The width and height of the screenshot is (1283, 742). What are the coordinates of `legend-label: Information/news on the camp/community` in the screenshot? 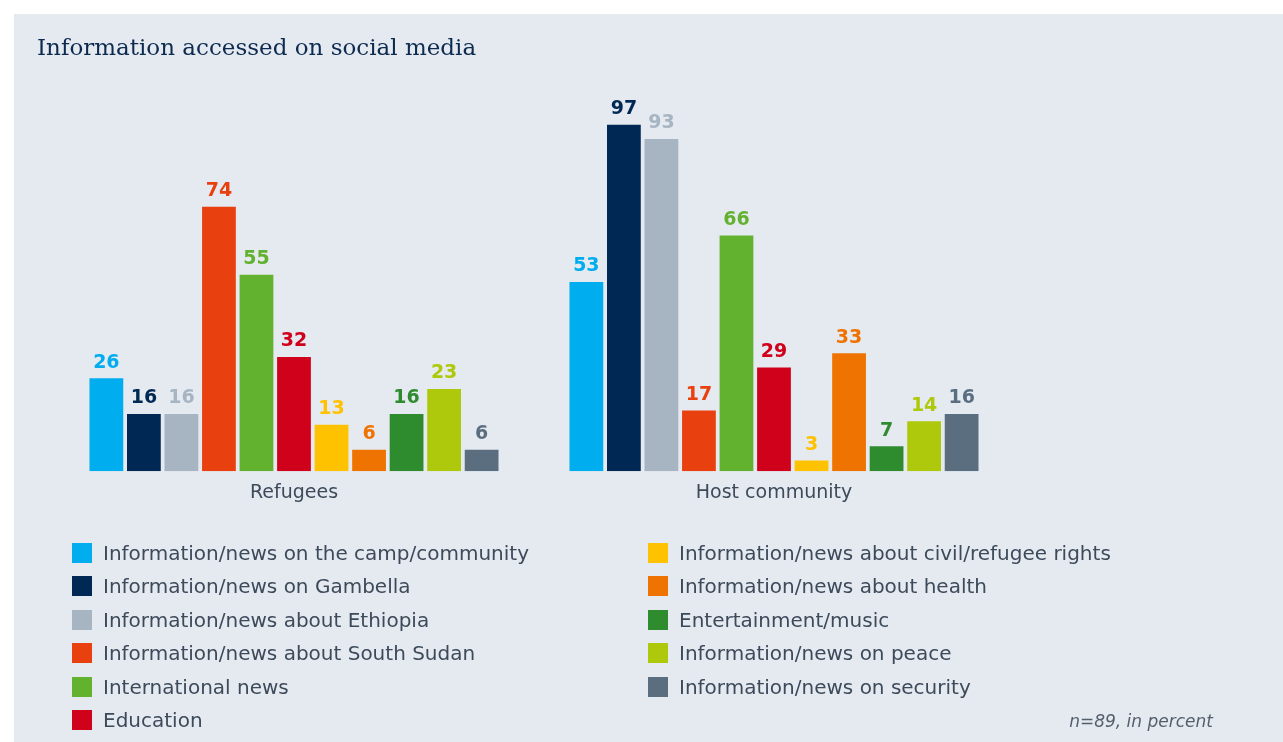 It's located at (316, 552).